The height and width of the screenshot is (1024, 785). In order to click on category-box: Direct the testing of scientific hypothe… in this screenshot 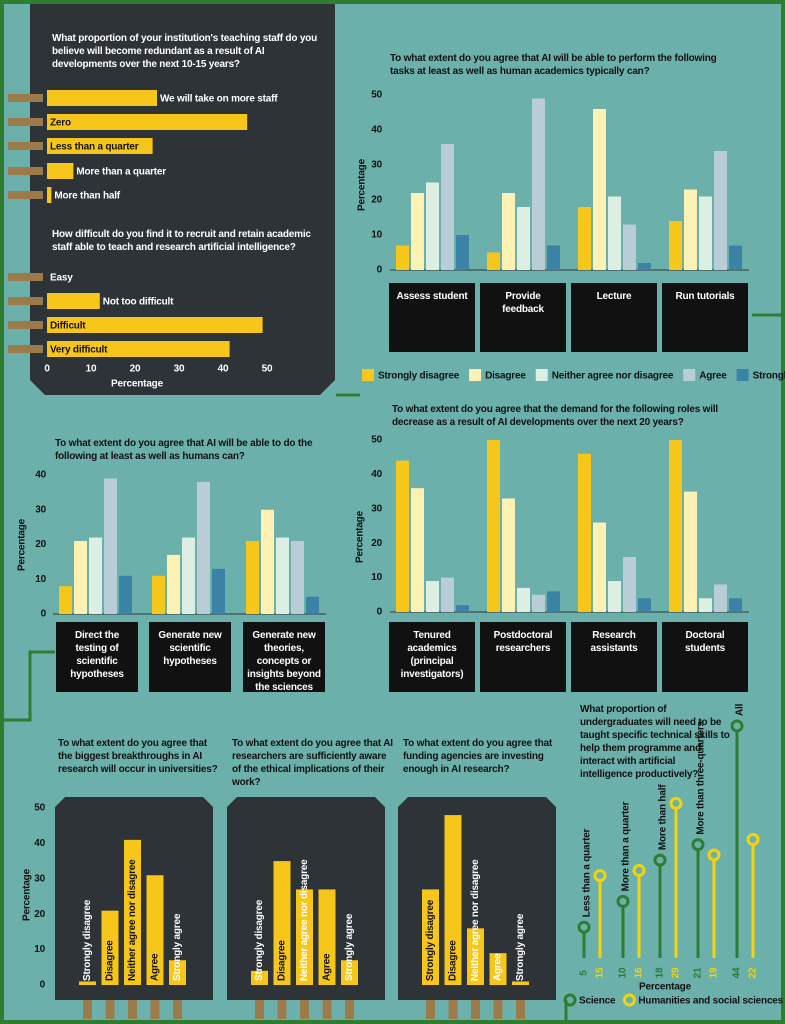, I will do `click(97, 657)`.